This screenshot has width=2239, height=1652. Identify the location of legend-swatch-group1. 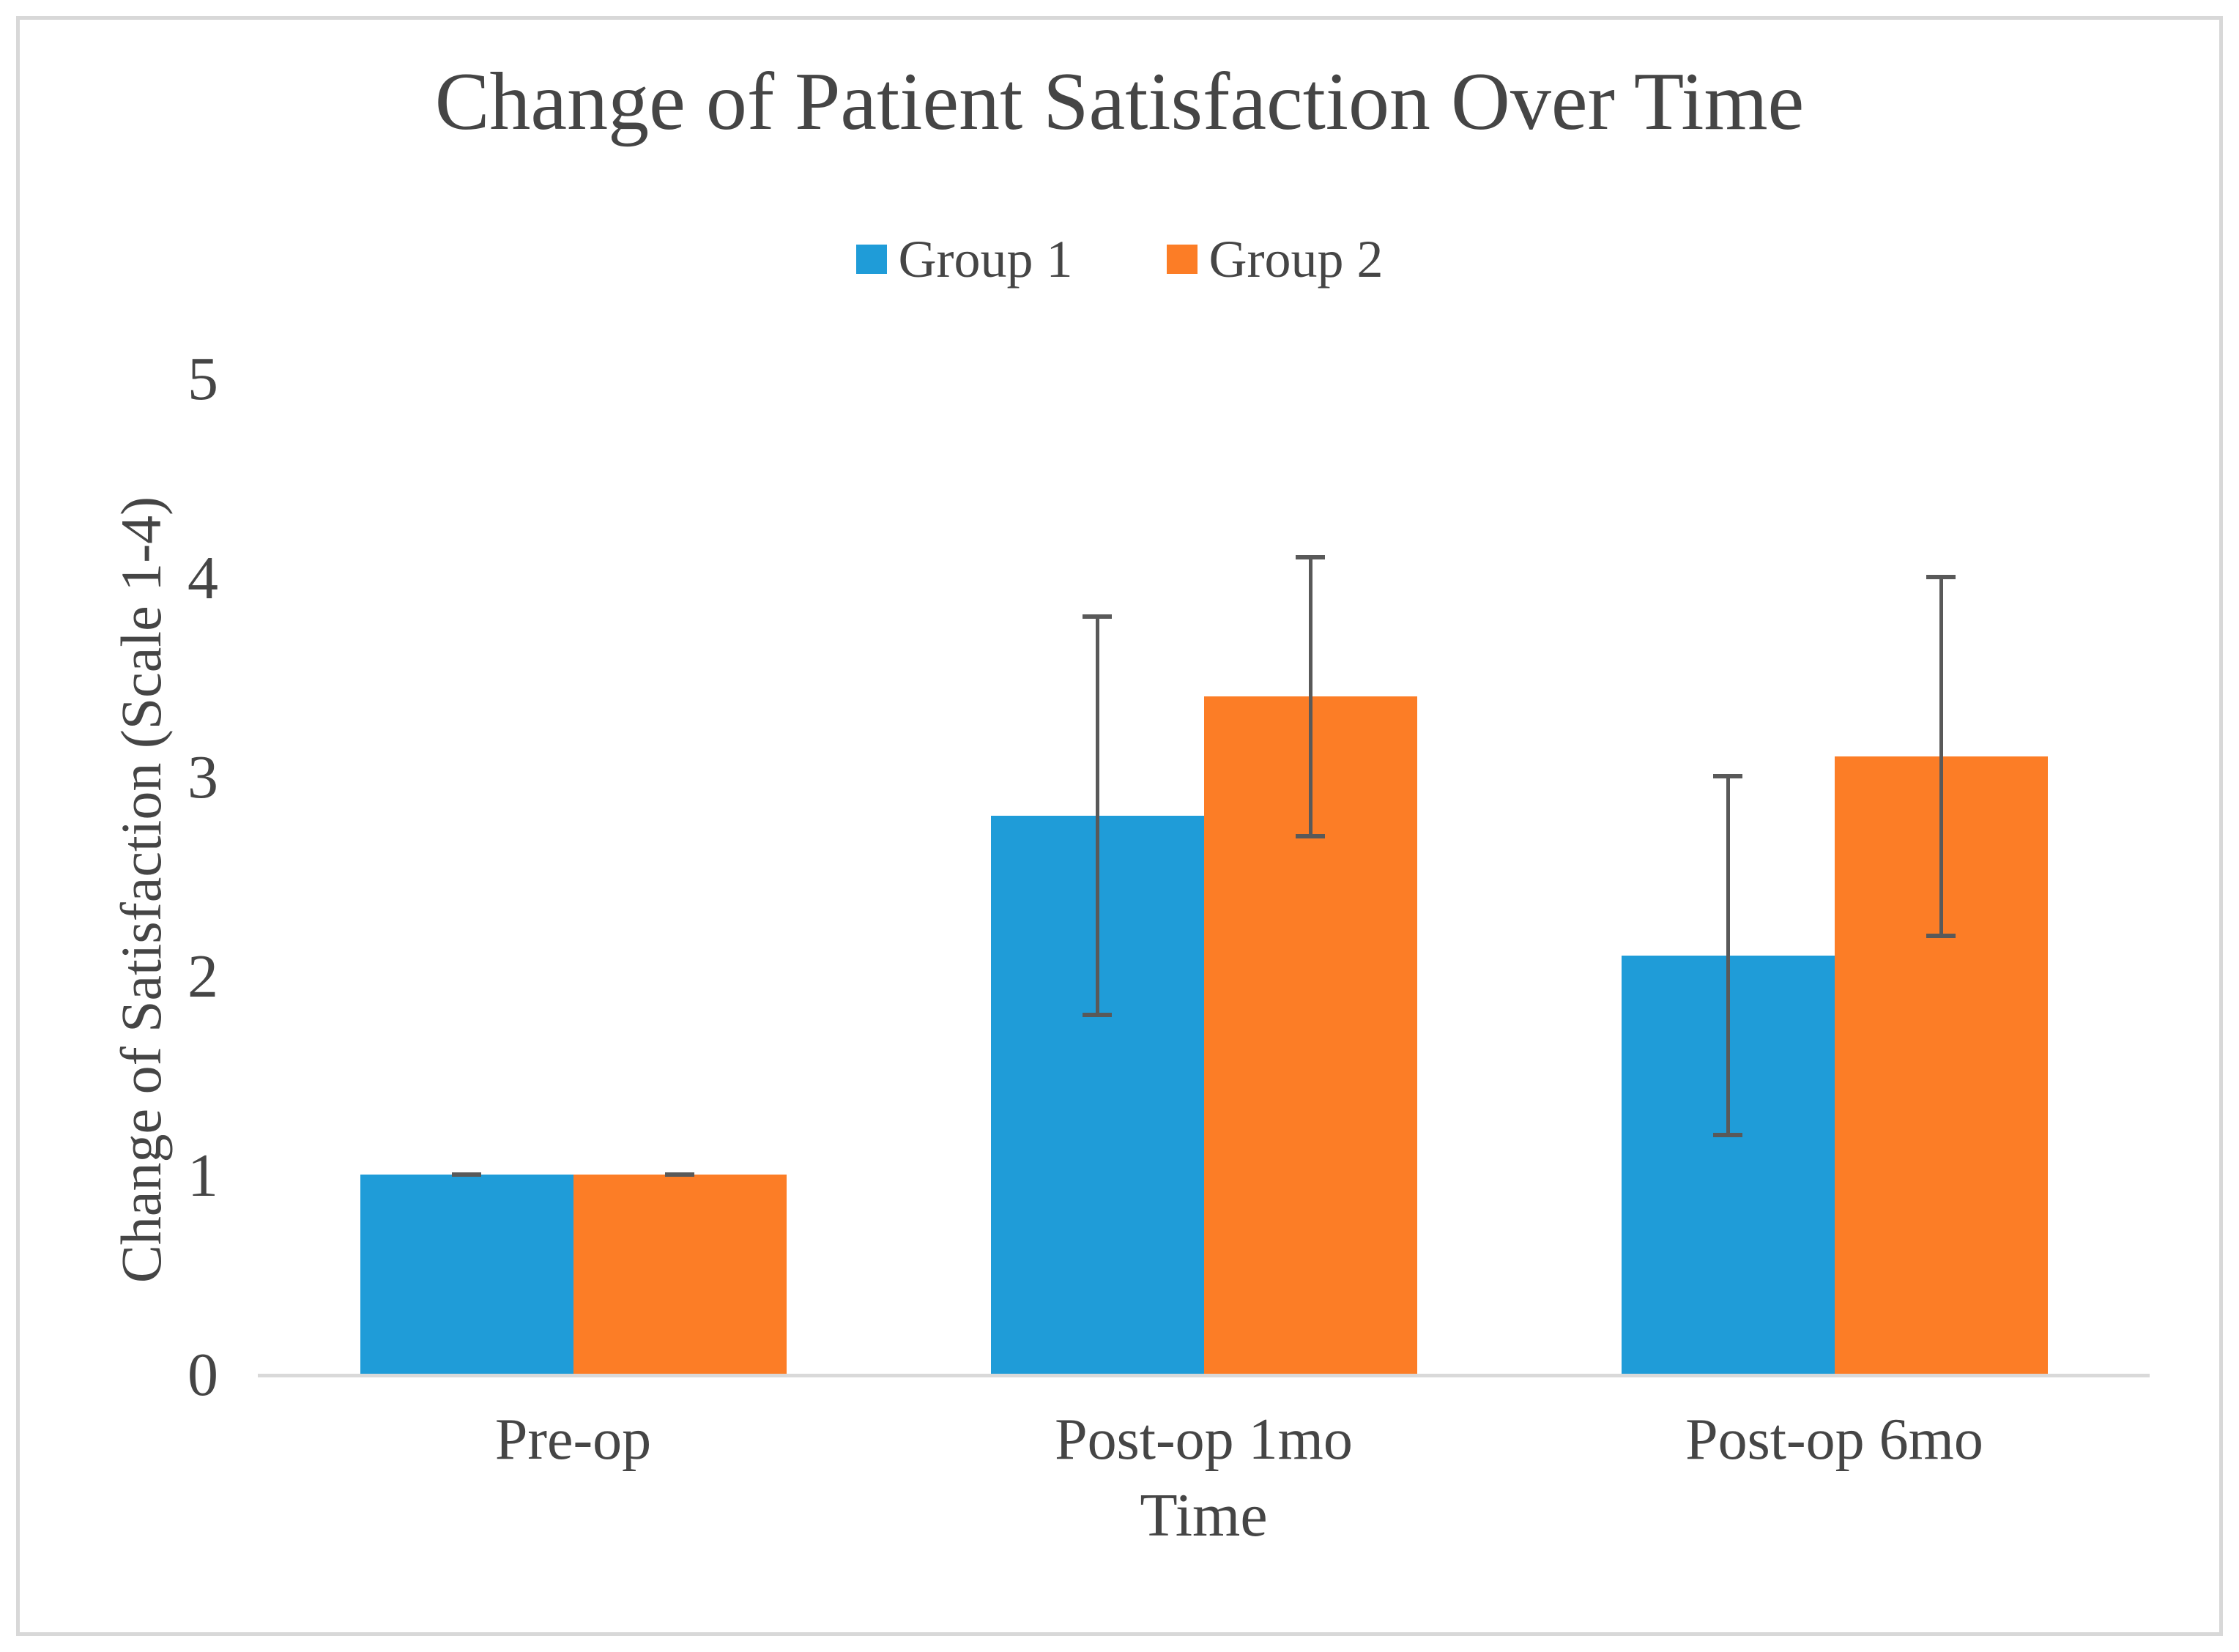
(871, 259).